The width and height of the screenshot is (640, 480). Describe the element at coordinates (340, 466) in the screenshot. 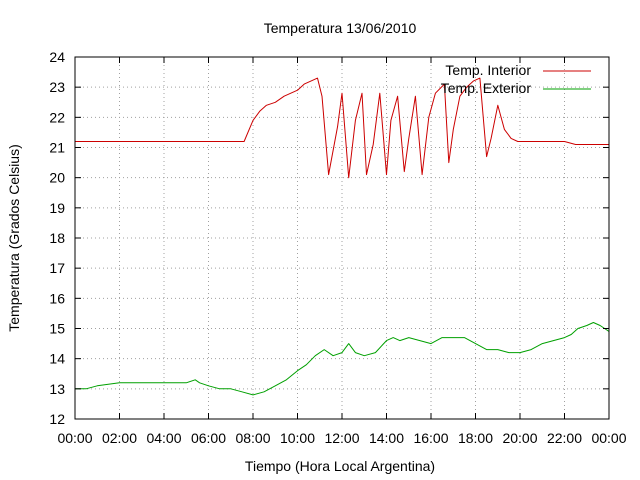

I see `x-axis-label: Tiempo (Hora Local Argentina)` at that location.